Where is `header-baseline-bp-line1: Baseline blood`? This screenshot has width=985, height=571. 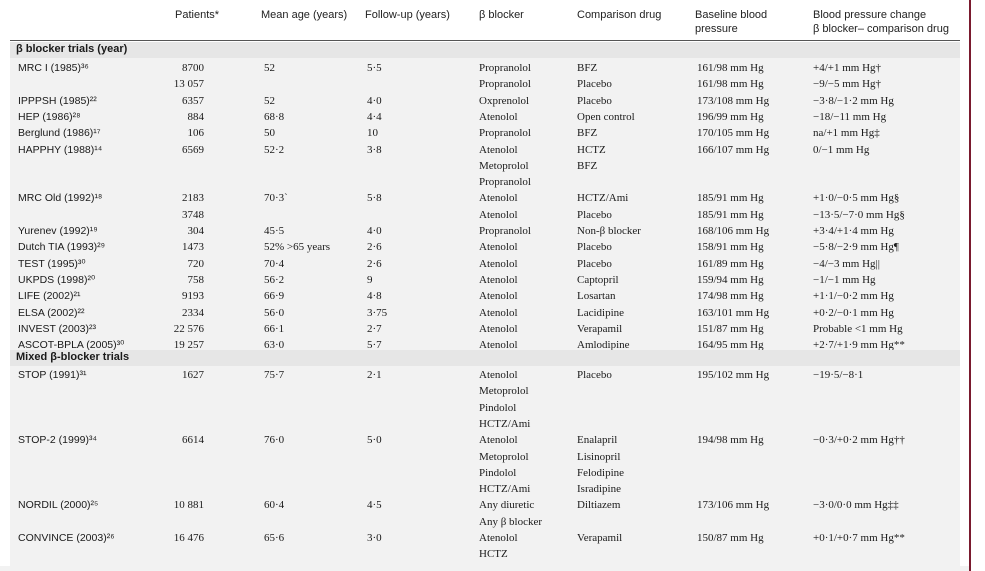 header-baseline-bp-line1: Baseline blood is located at coordinates (731, 15).